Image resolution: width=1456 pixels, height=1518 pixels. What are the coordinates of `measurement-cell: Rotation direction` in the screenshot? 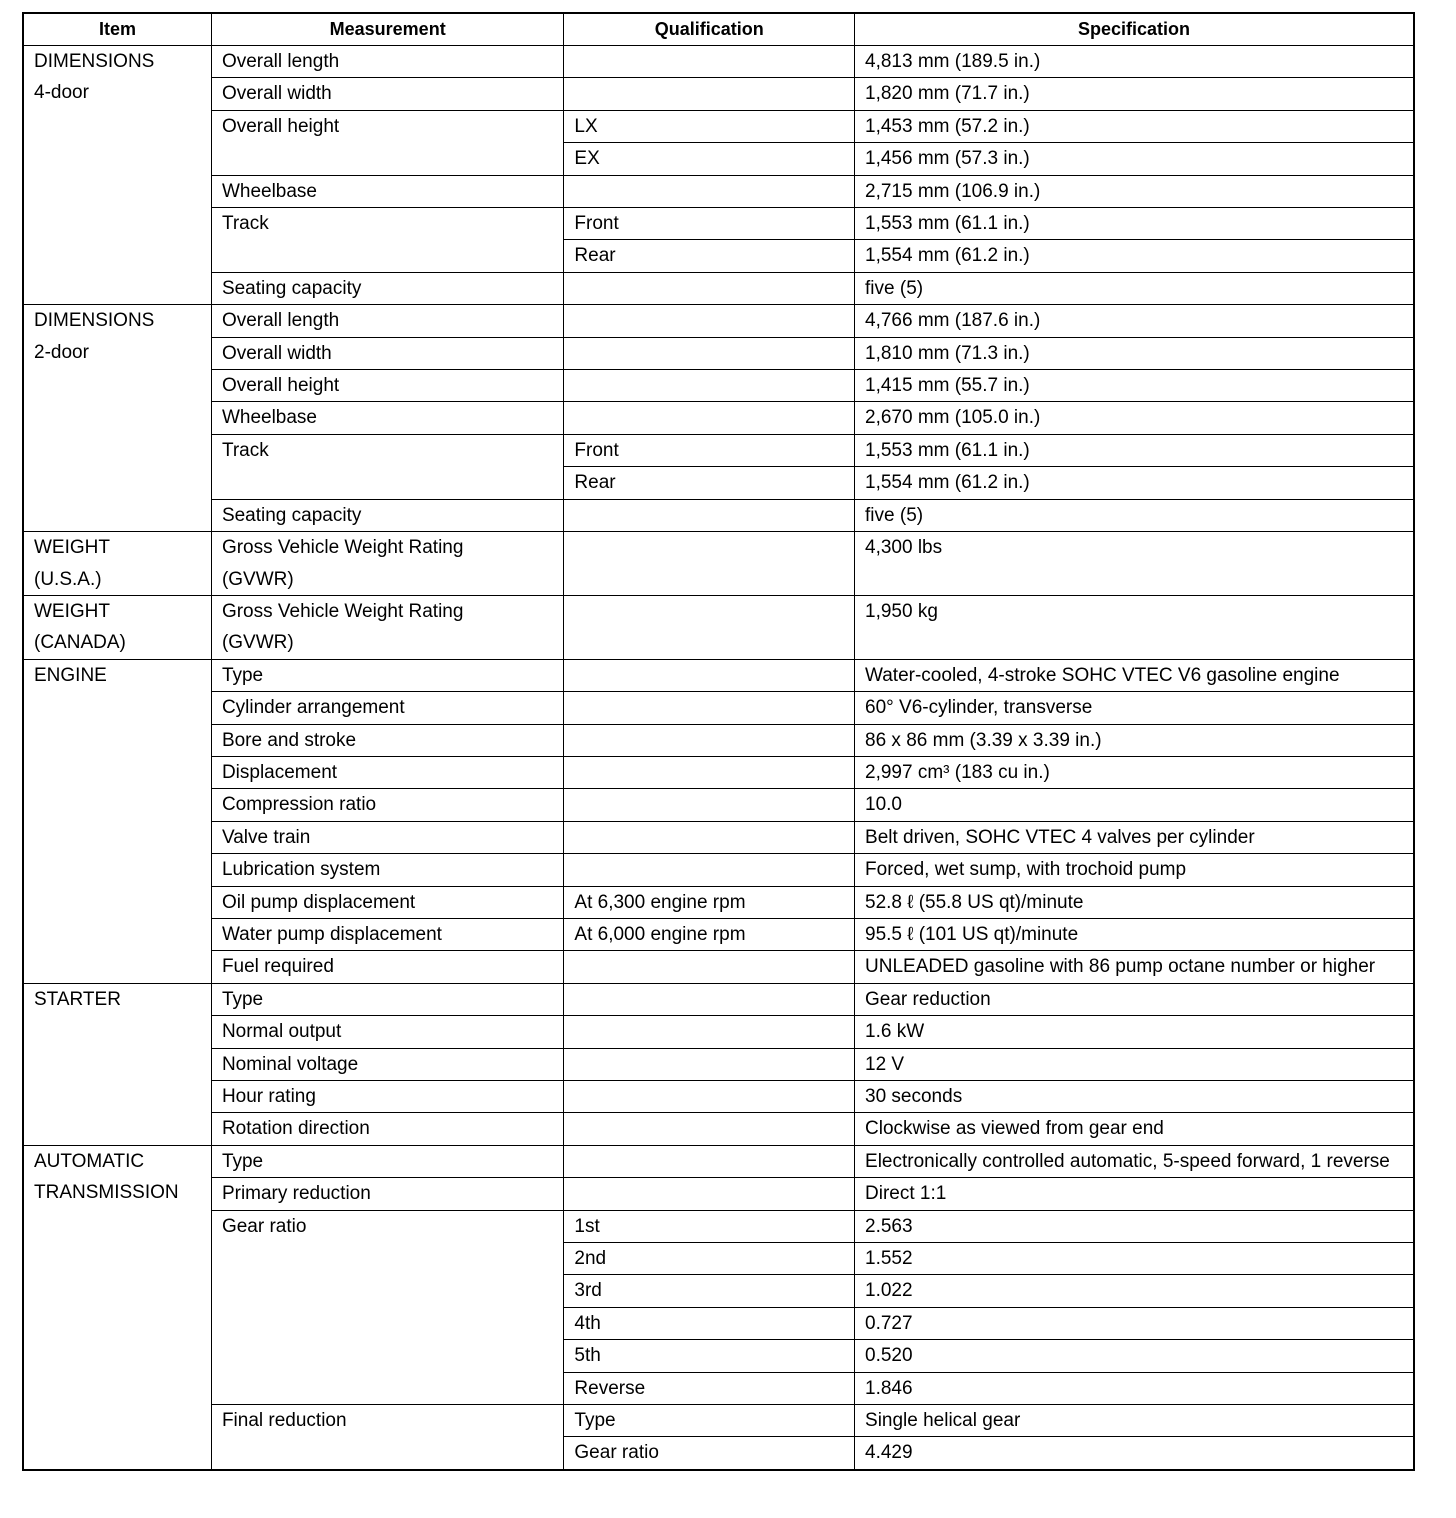 It's located at (387, 1129).